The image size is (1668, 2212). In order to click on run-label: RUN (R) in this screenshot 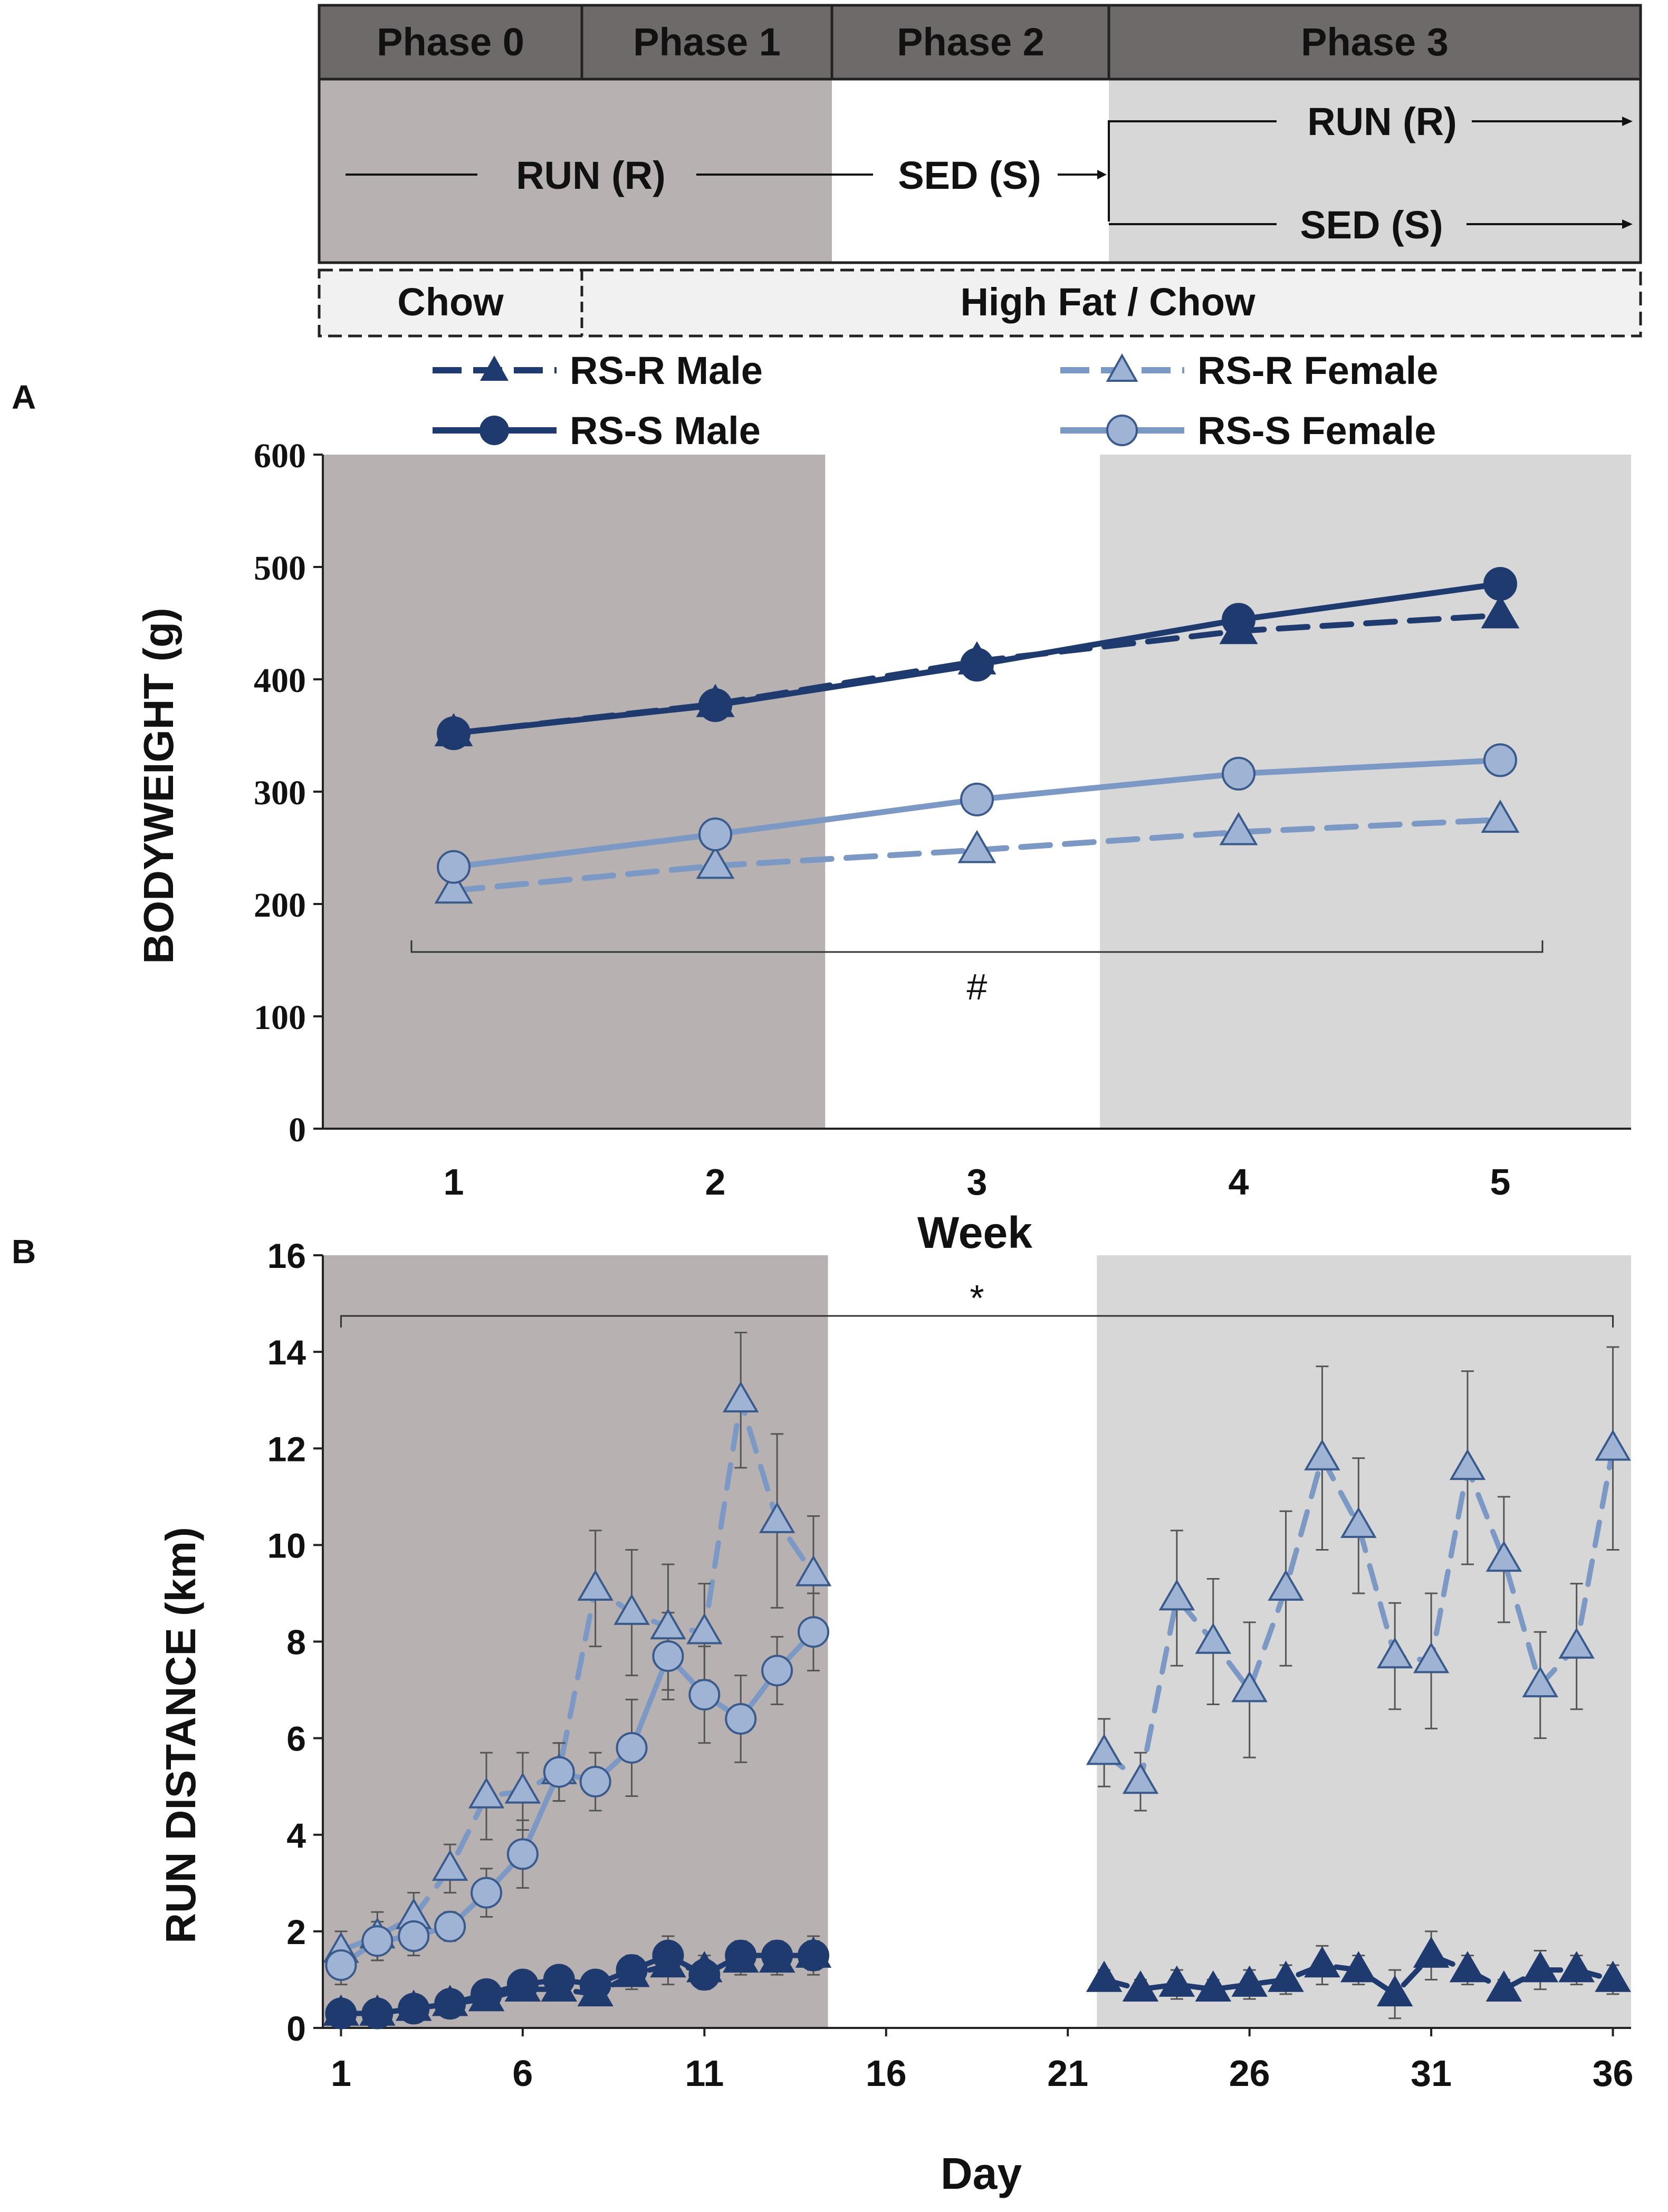, I will do `click(591, 175)`.